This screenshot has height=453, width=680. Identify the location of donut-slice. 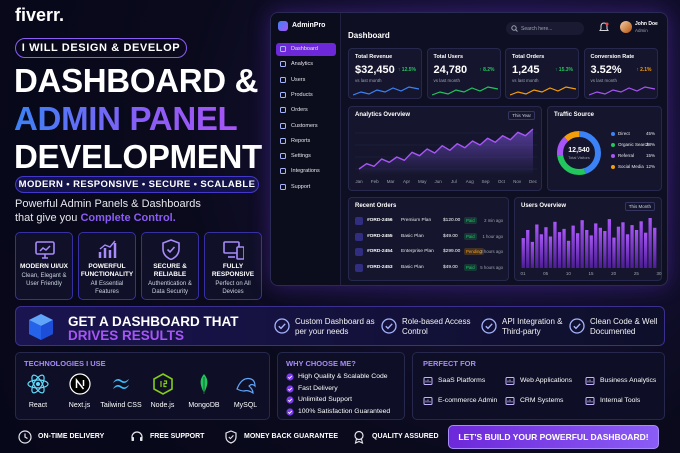
(579, 153).